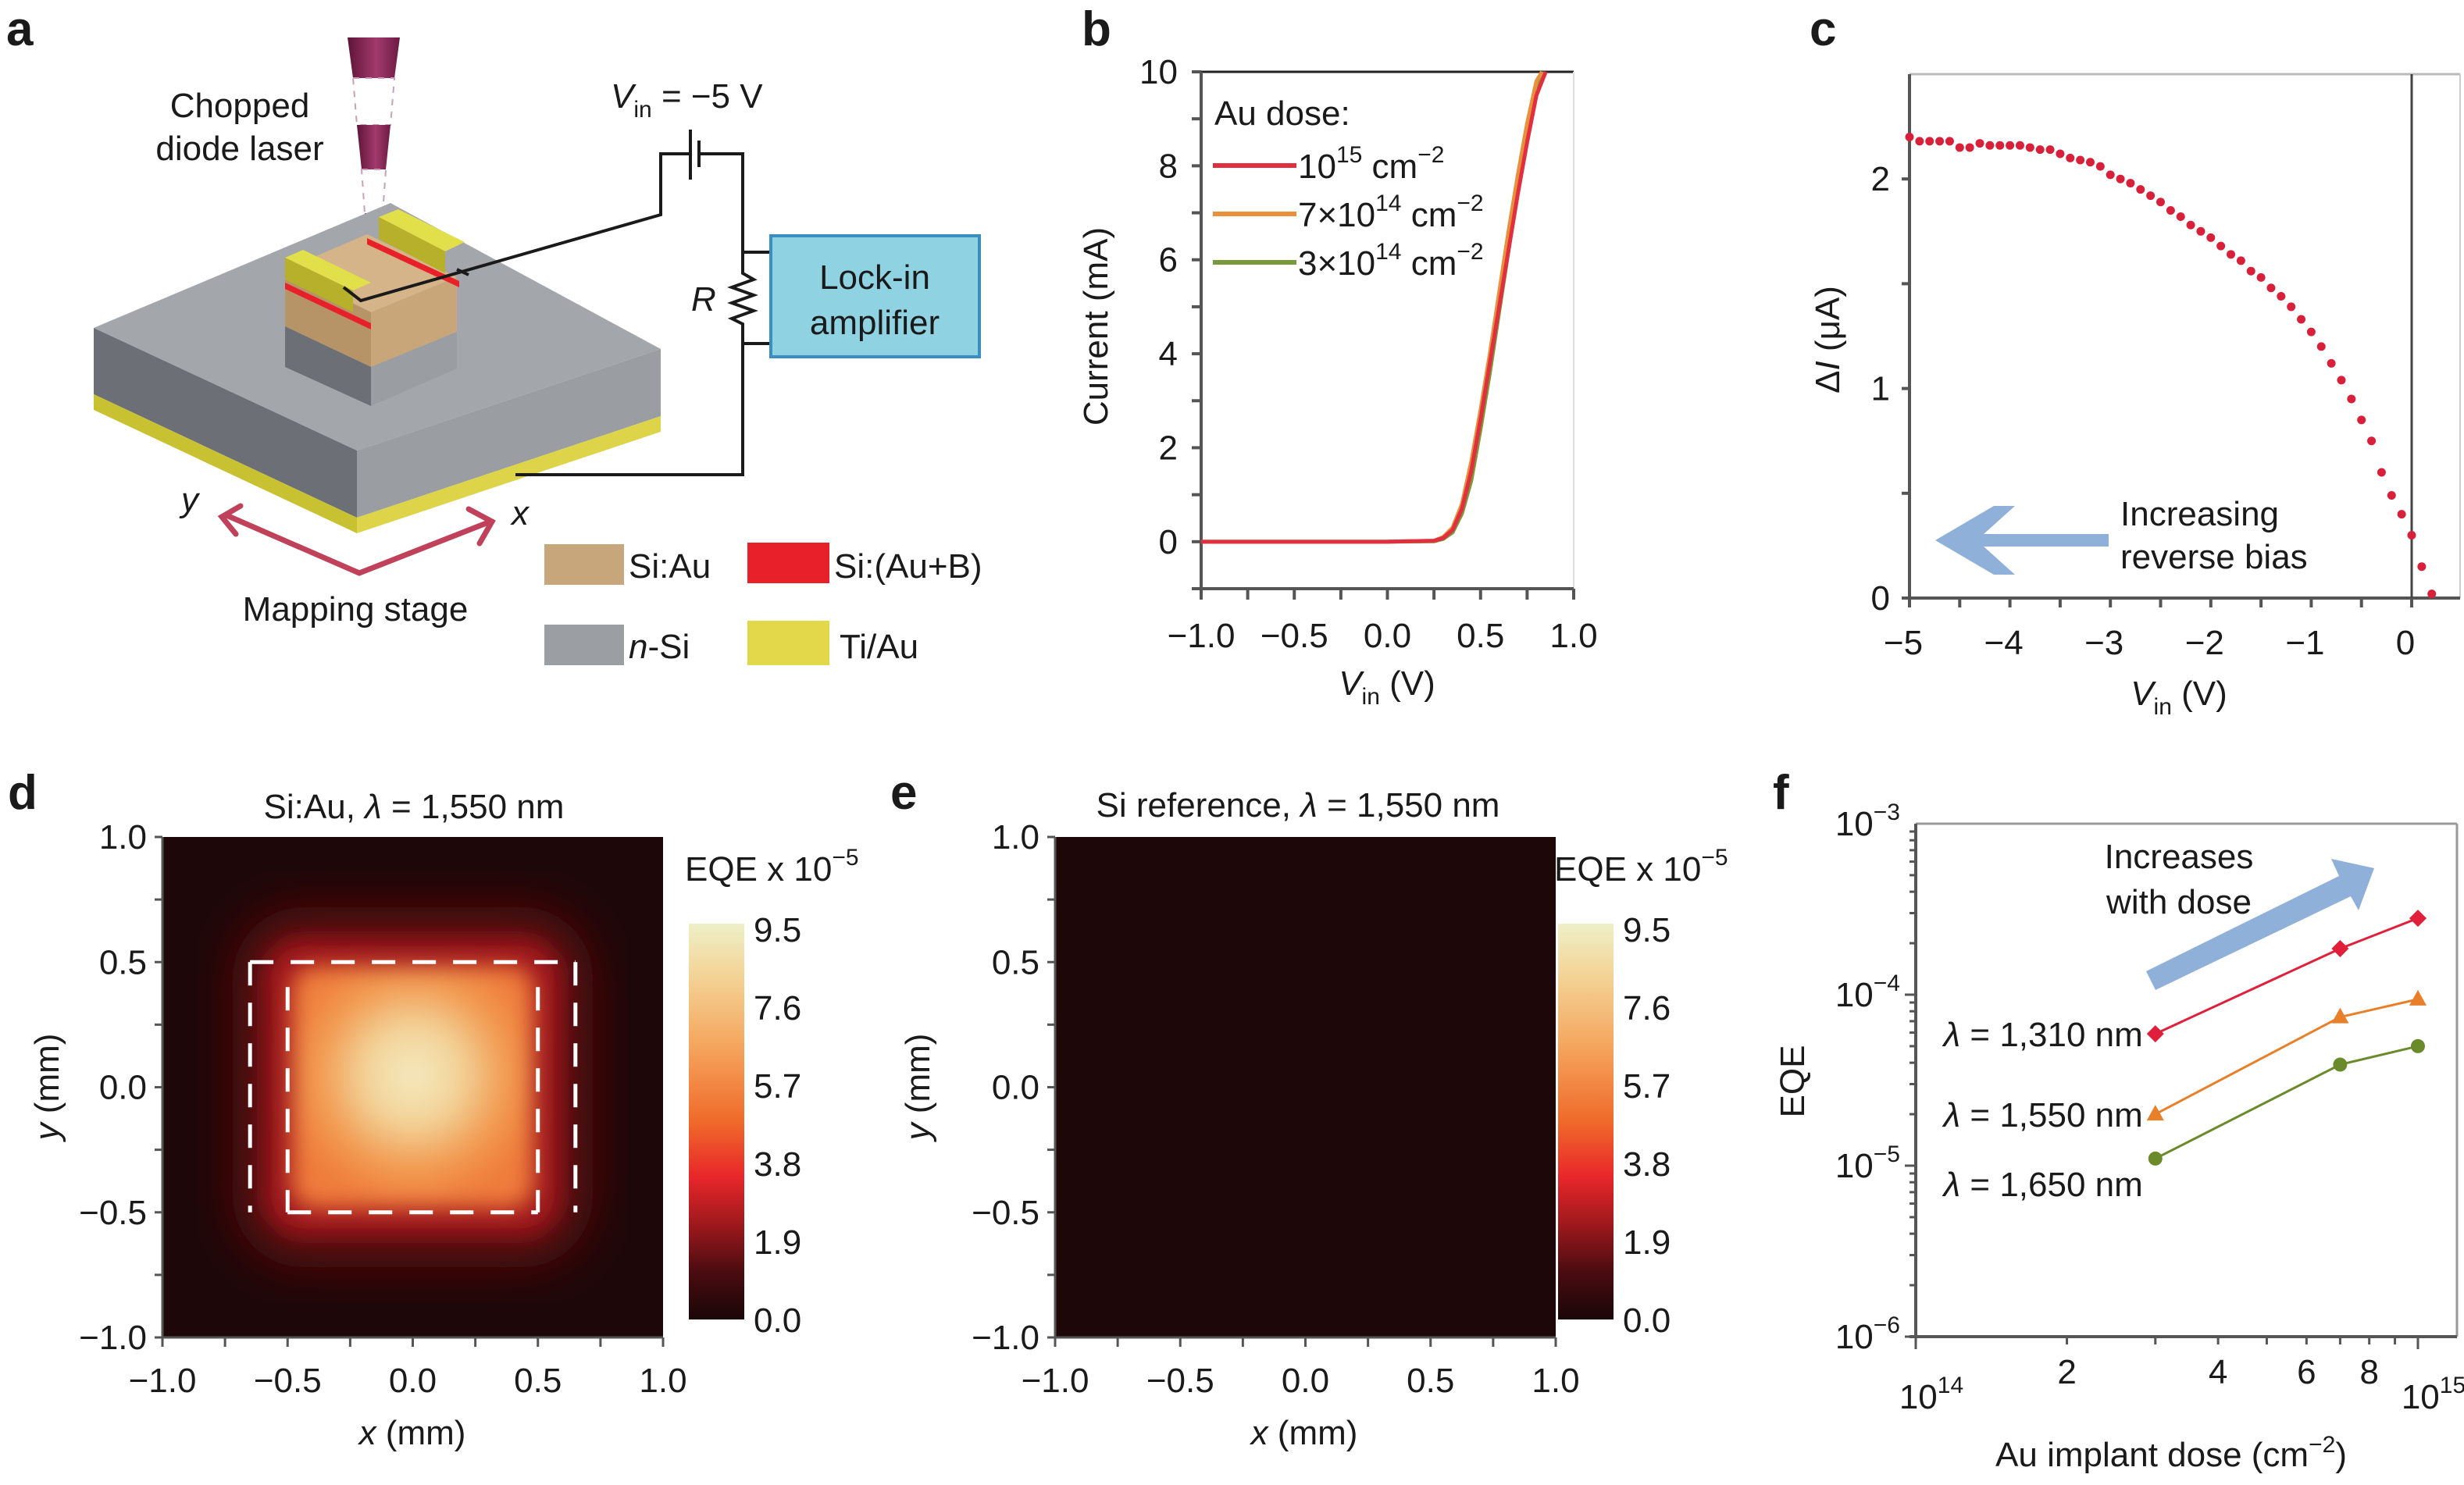  Describe the element at coordinates (538, 1381) in the screenshot. I see `d-x-tick-label: 0.5` at that location.